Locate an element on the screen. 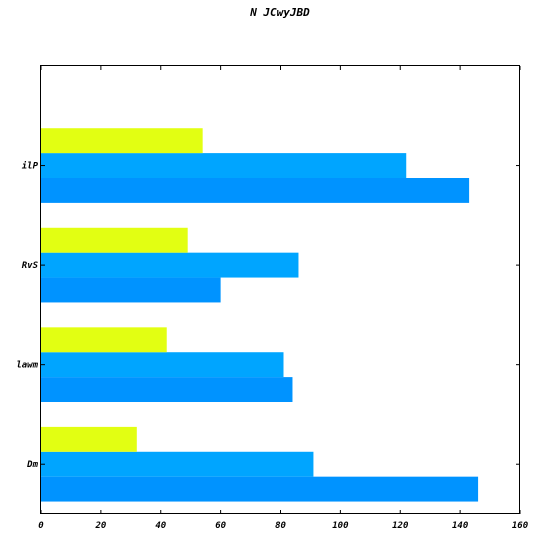 The image size is (540, 540). x-tick-label-60: 60 is located at coordinates (220, 526).